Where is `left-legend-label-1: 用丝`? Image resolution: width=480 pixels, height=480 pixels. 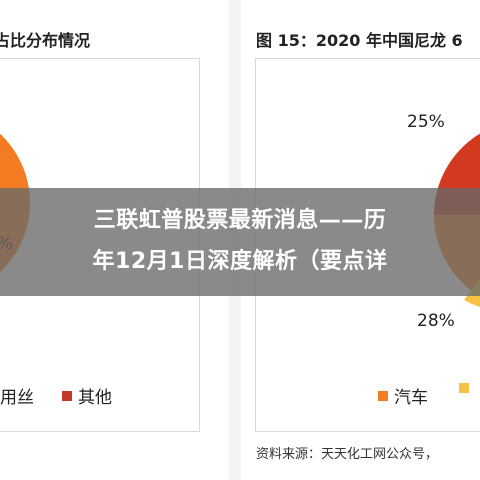 left-legend-label-1: 用丝 is located at coordinates (17, 398).